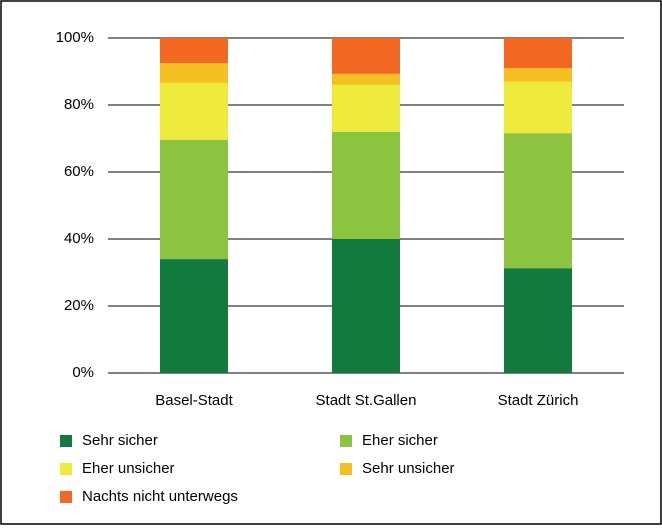  What do you see at coordinates (79, 171) in the screenshot?
I see `y-tick-label: 60%` at bounding box center [79, 171].